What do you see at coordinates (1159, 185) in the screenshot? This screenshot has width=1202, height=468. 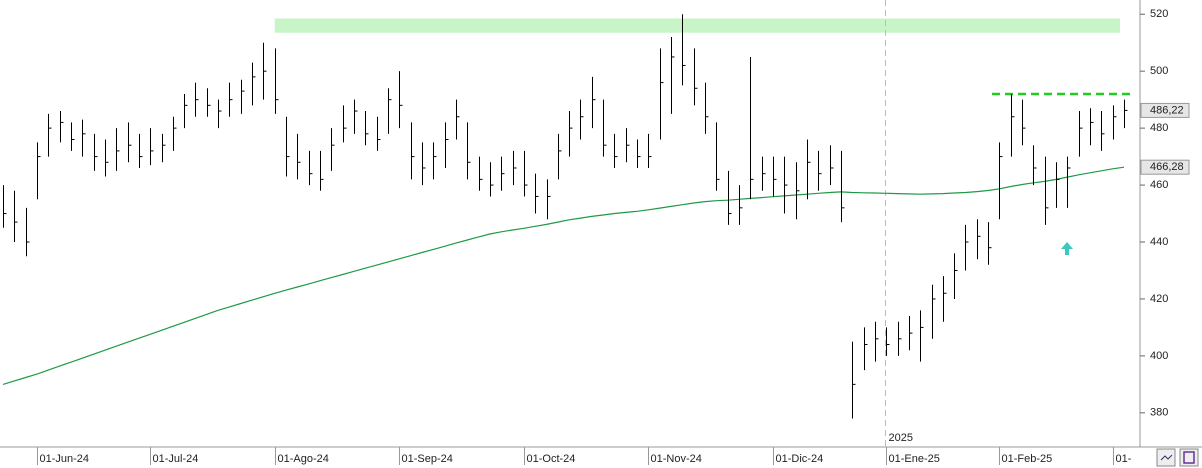 I see `y-tick-label: 460` at bounding box center [1159, 185].